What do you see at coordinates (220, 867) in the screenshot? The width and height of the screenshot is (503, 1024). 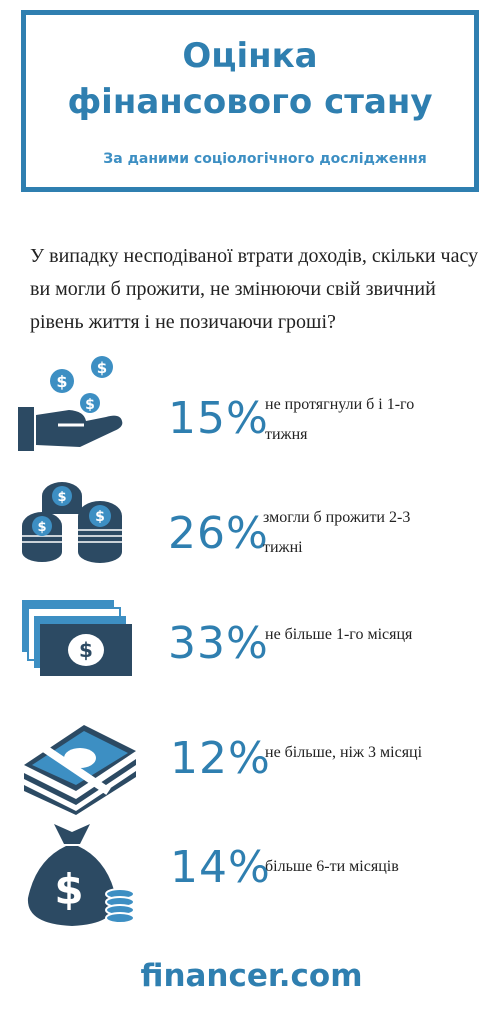 I see `stat-percent-5: 14%` at bounding box center [220, 867].